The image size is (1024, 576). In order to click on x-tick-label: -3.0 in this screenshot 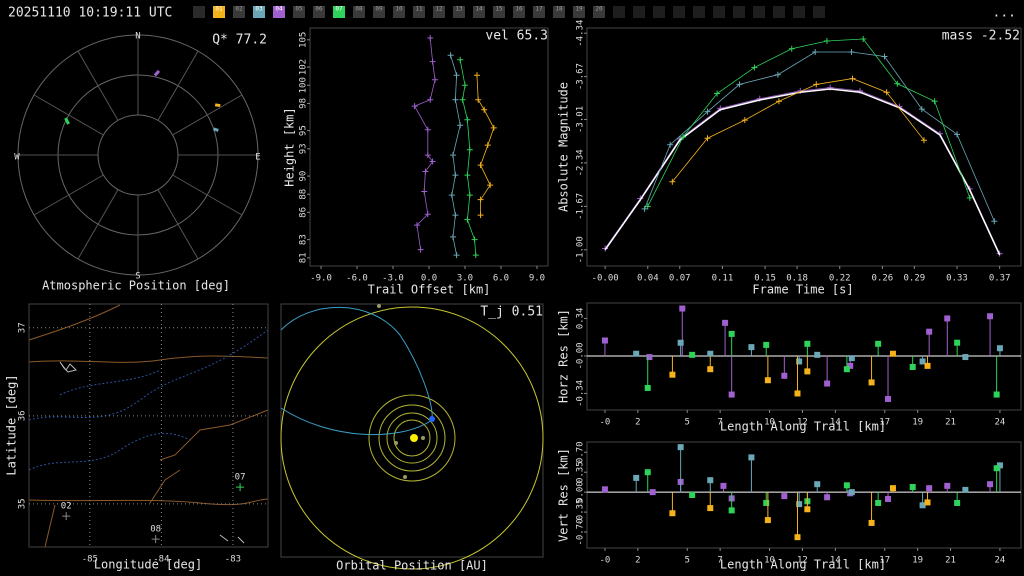, I will do `click(393, 279)`.